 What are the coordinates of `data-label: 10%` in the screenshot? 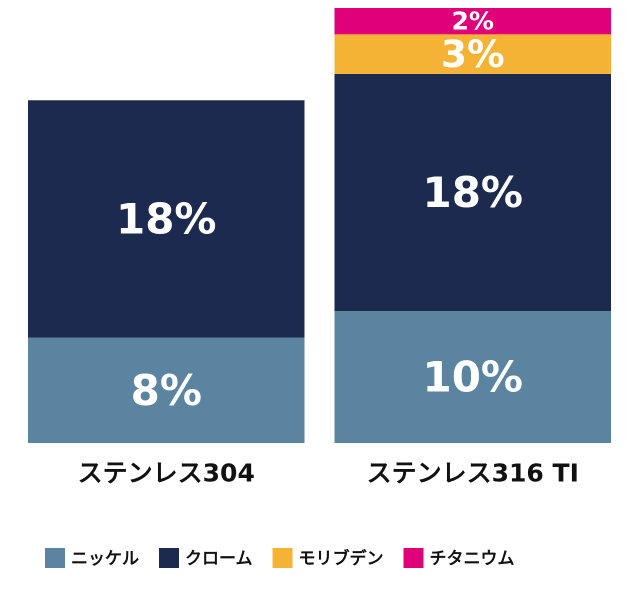 It's located at (472, 377).